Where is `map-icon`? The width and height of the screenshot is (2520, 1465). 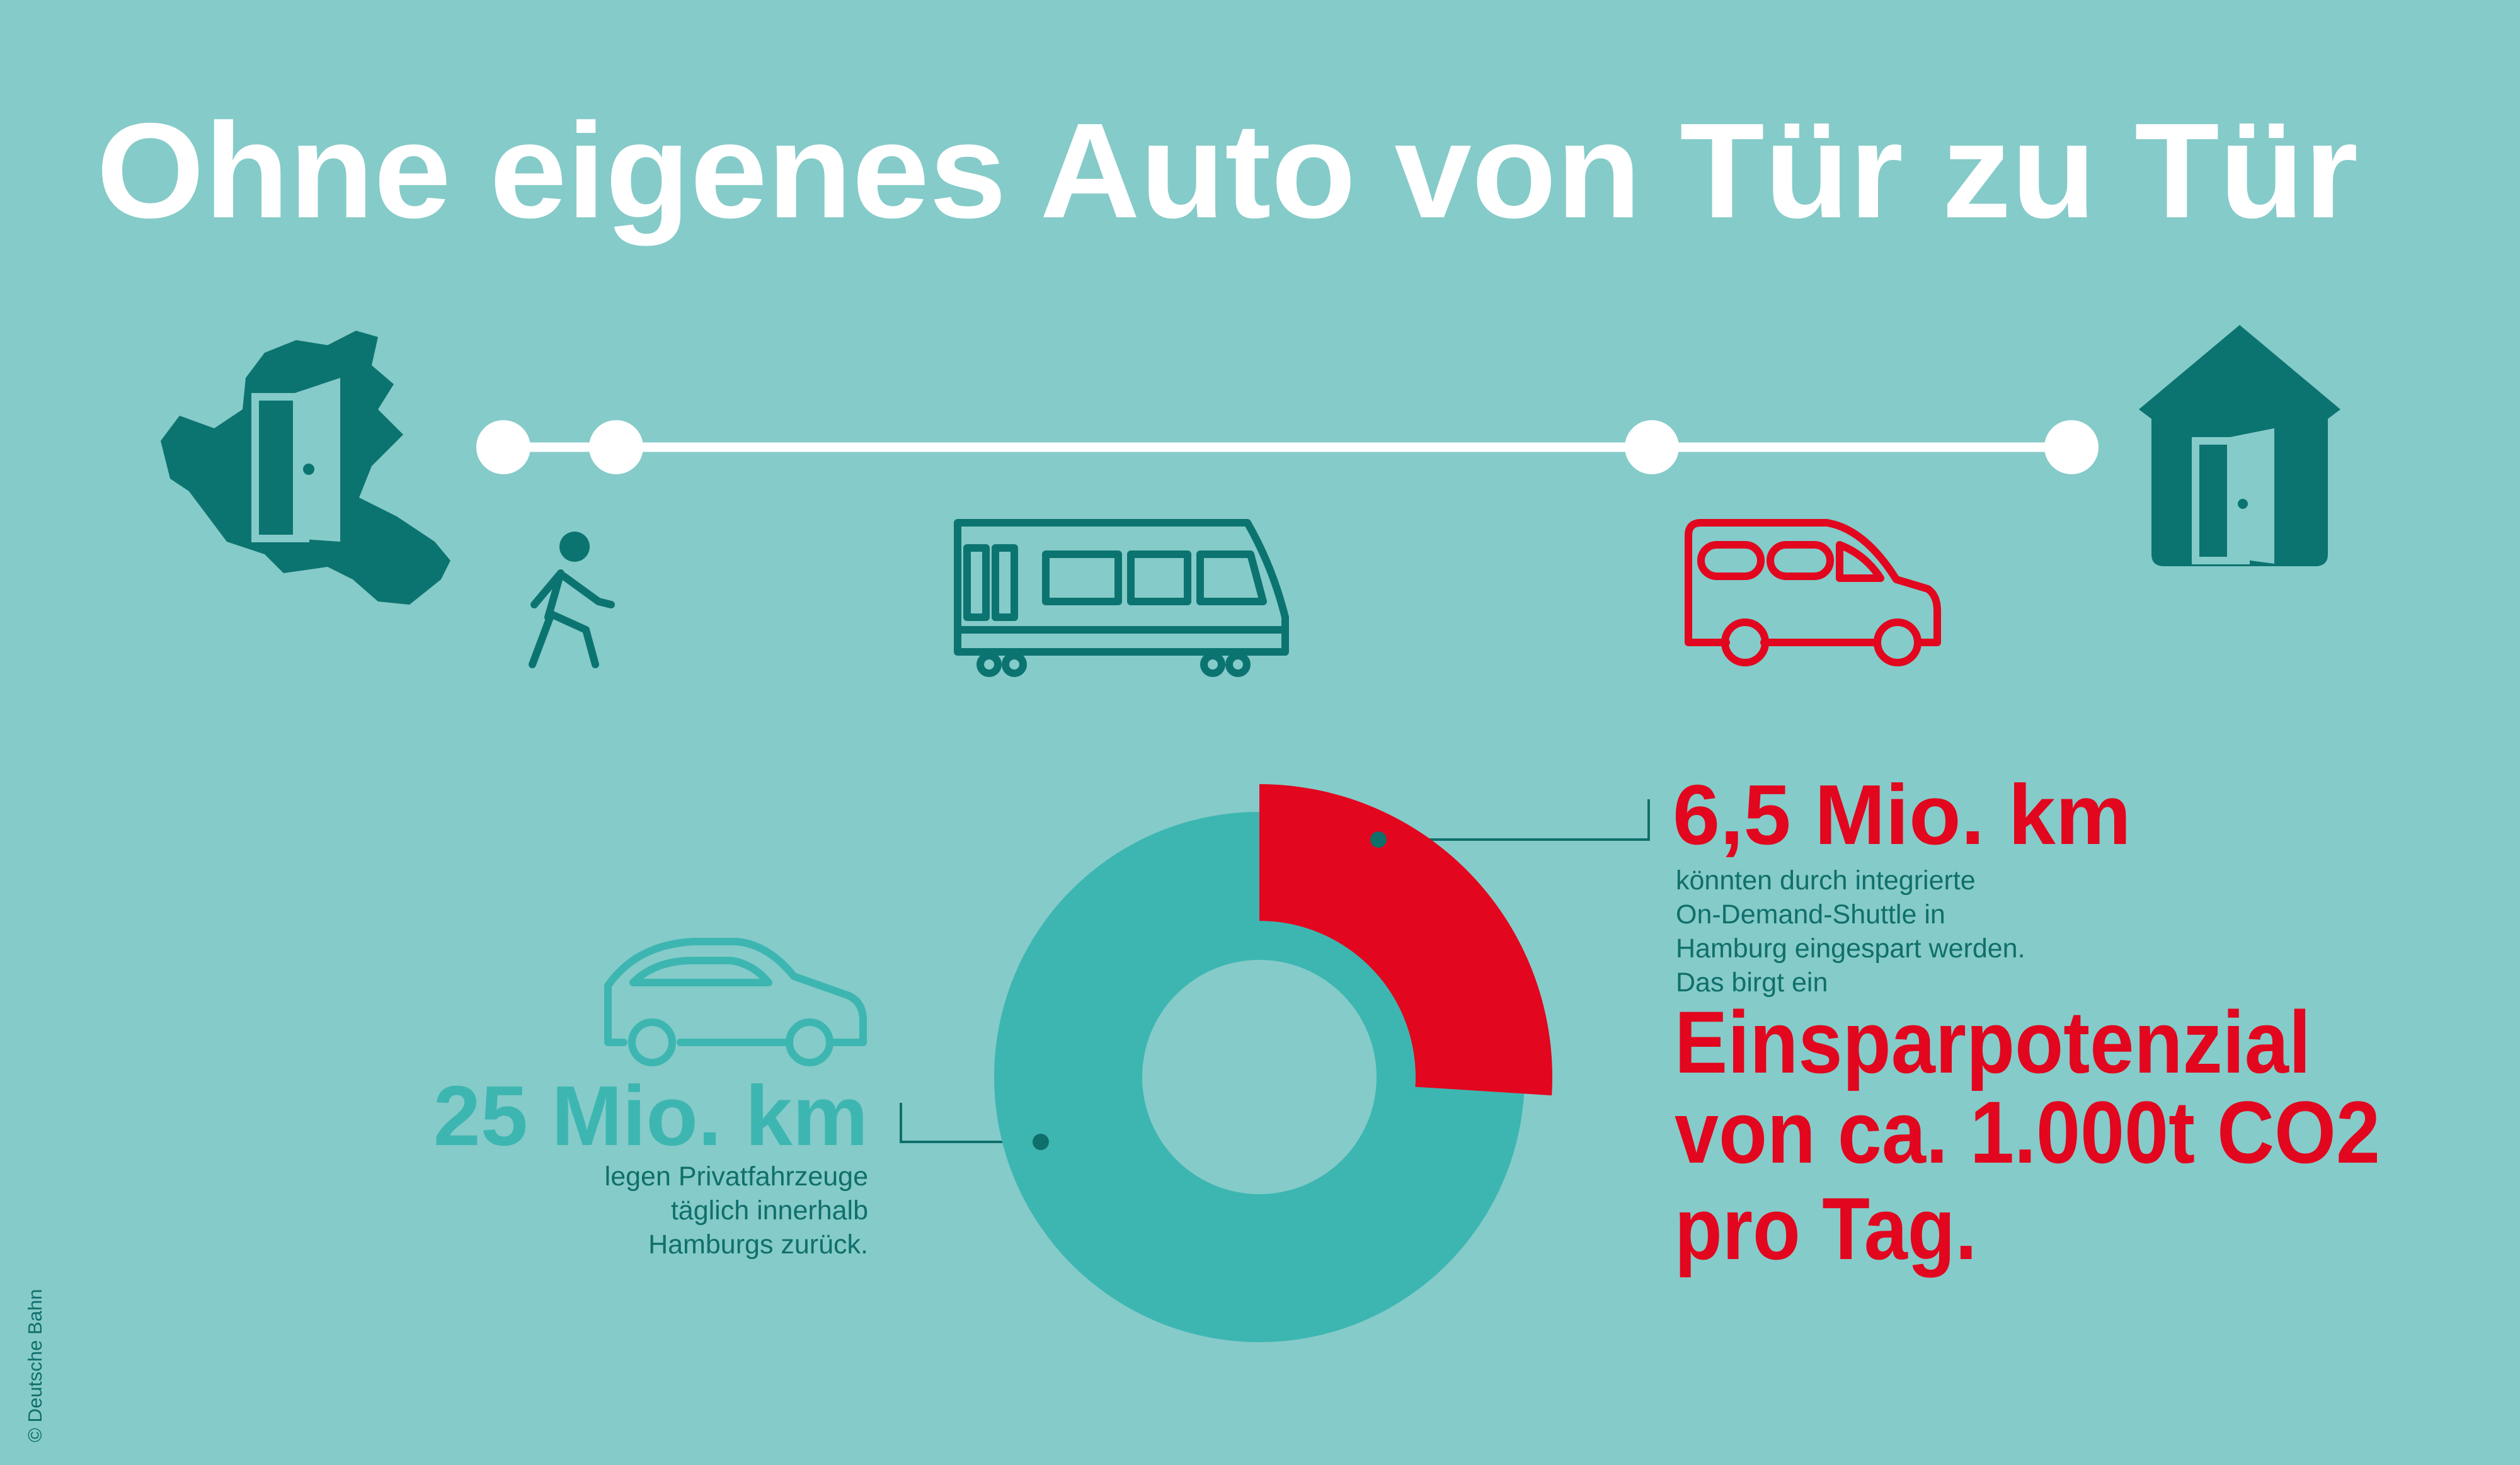 map-icon is located at coordinates (305, 468).